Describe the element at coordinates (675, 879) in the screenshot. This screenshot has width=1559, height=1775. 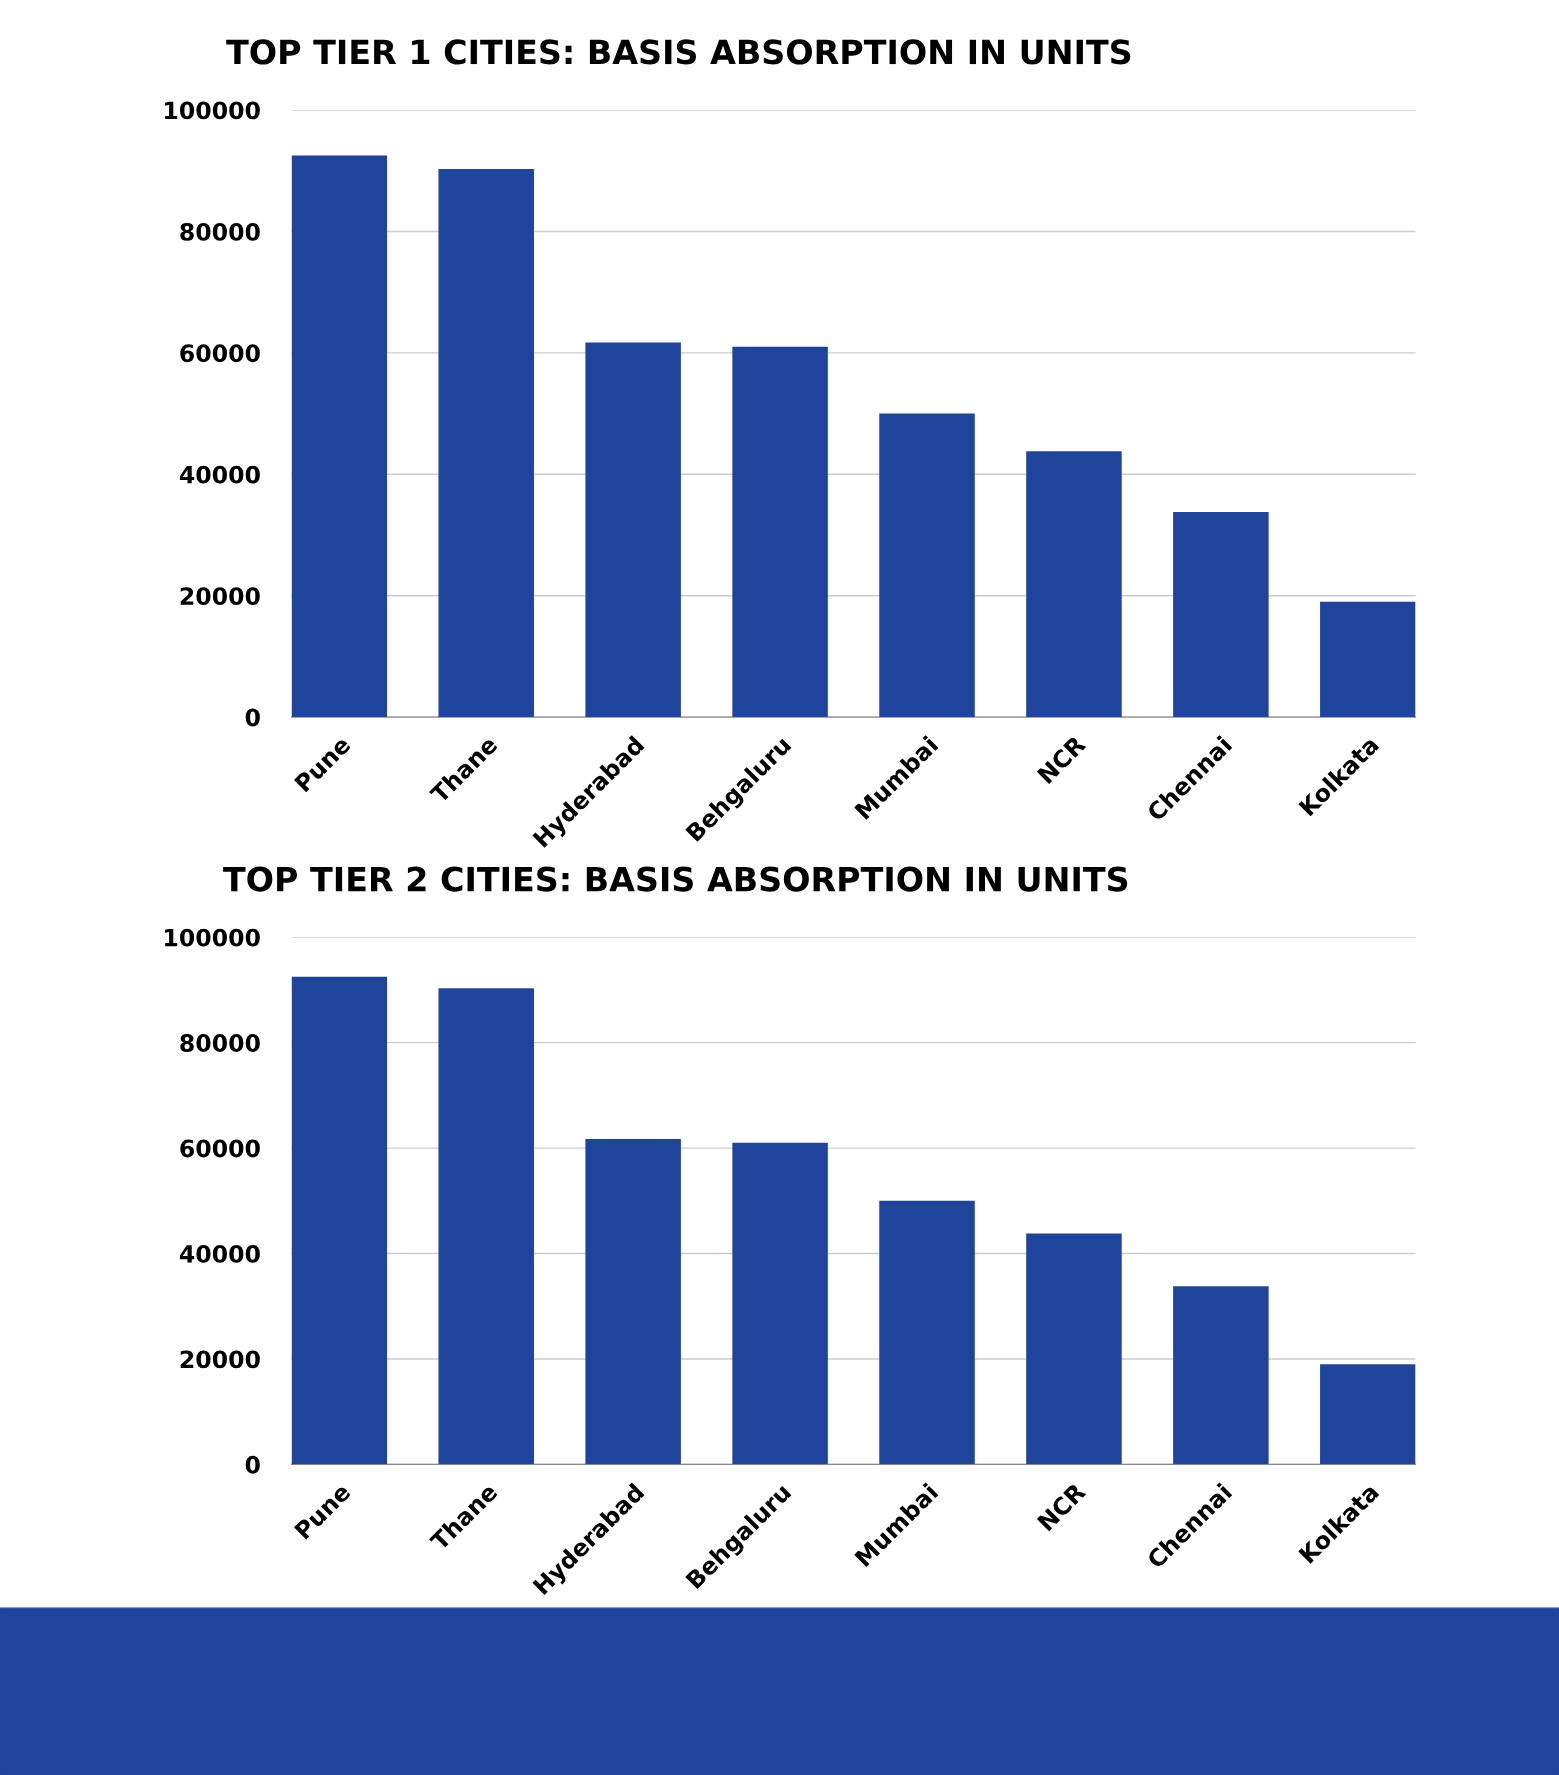
I see `chart-title: TOP TIER 2 CITIES: BASIS ABSORPTION IN UNITS` at that location.